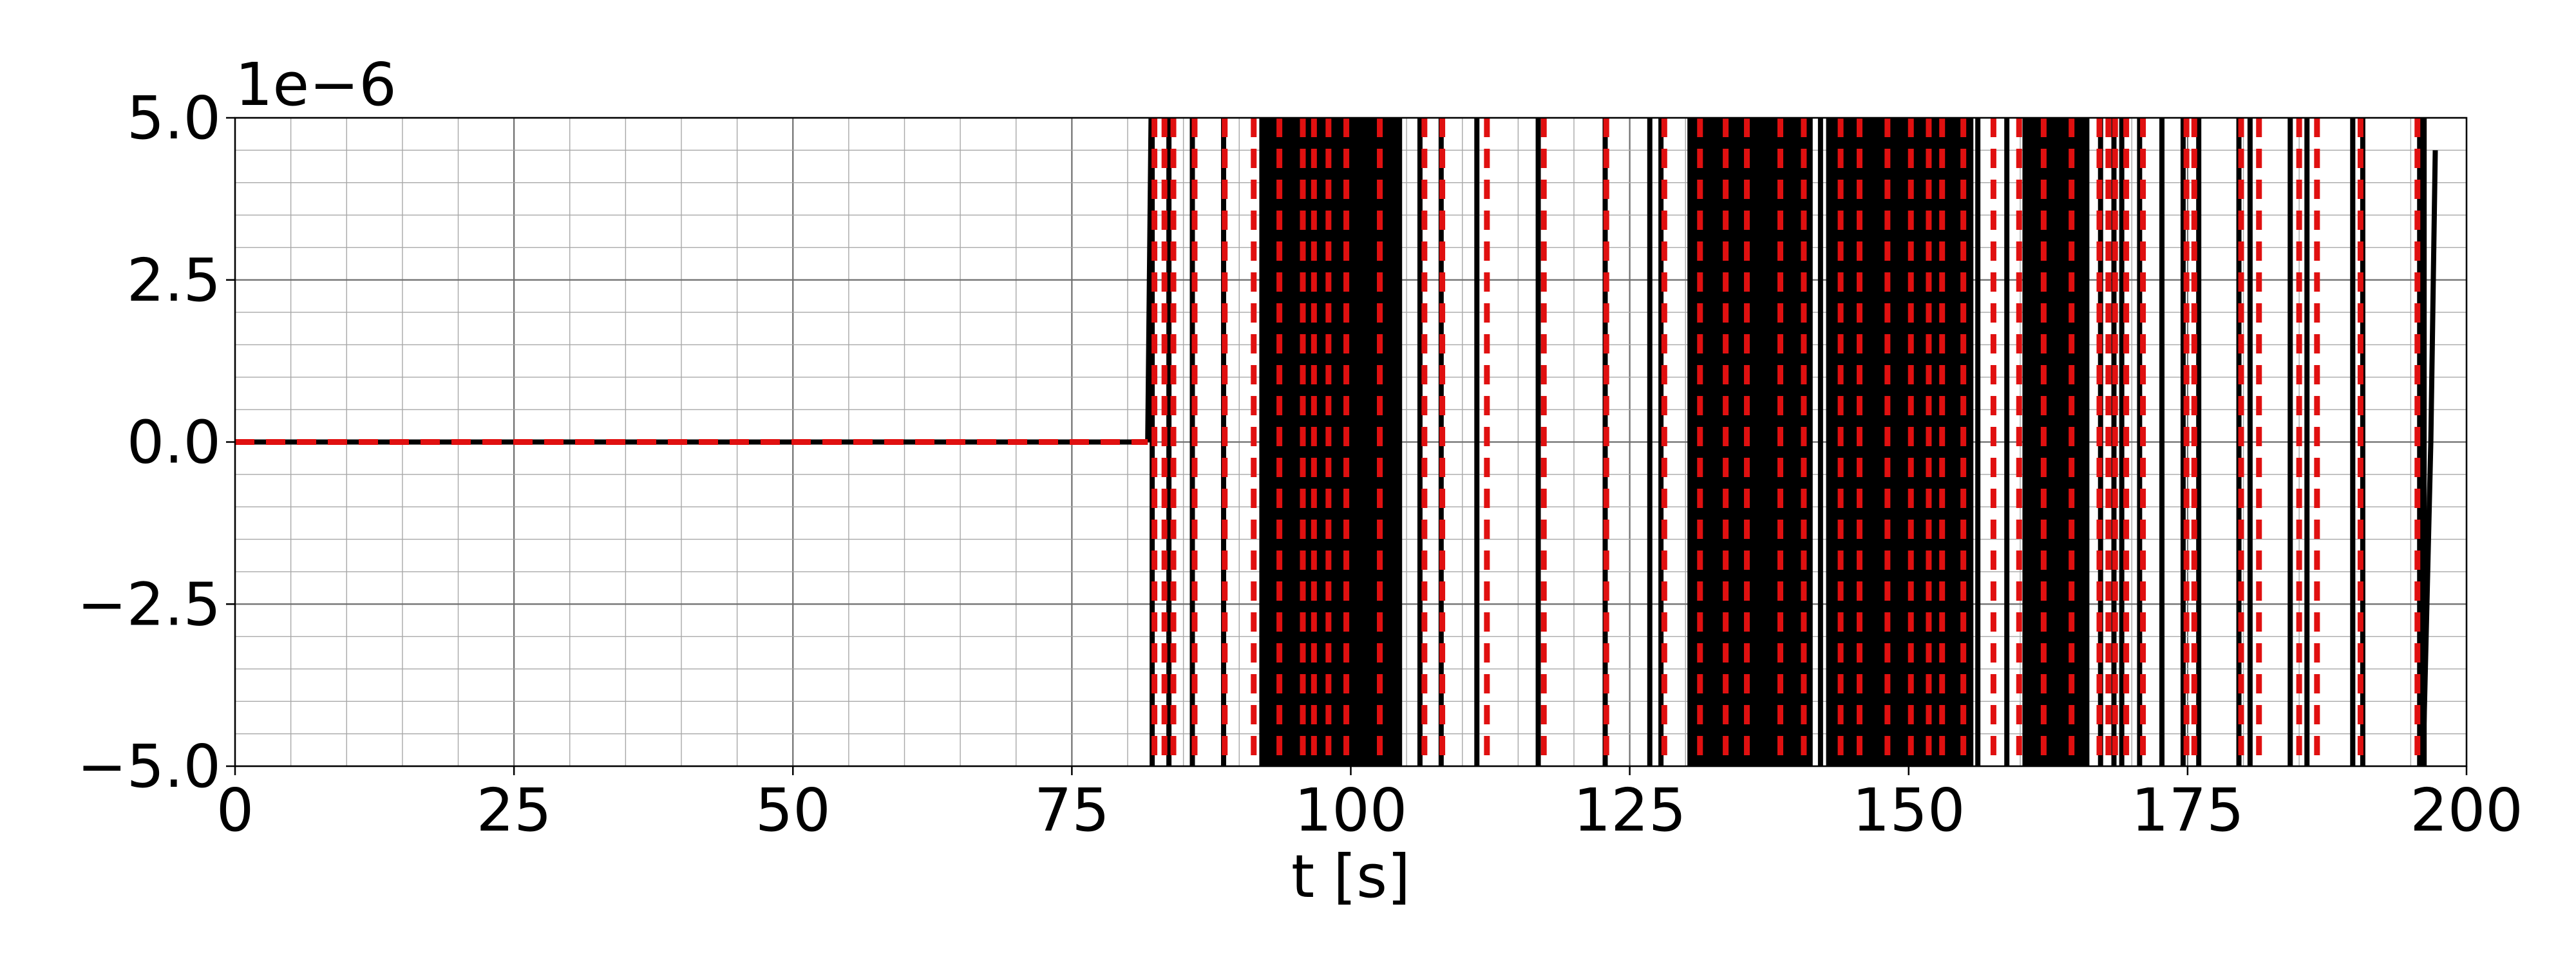 The width and height of the screenshot is (2576, 969). What do you see at coordinates (2466, 810) in the screenshot?
I see `x-tick-label: 200` at bounding box center [2466, 810].